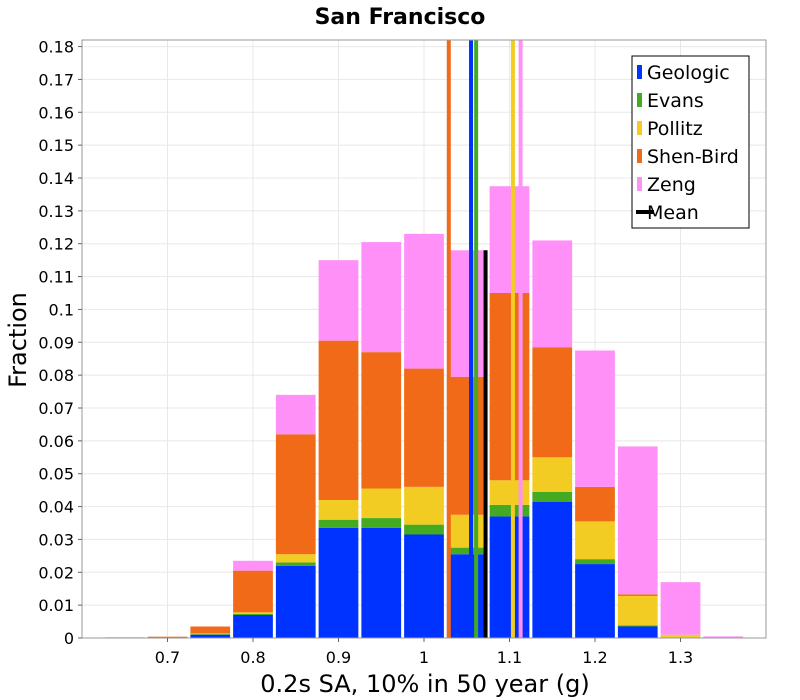 The height and width of the screenshot is (700, 800). Describe the element at coordinates (56, 375) in the screenshot. I see `y-tick-label: 0.08` at that location.